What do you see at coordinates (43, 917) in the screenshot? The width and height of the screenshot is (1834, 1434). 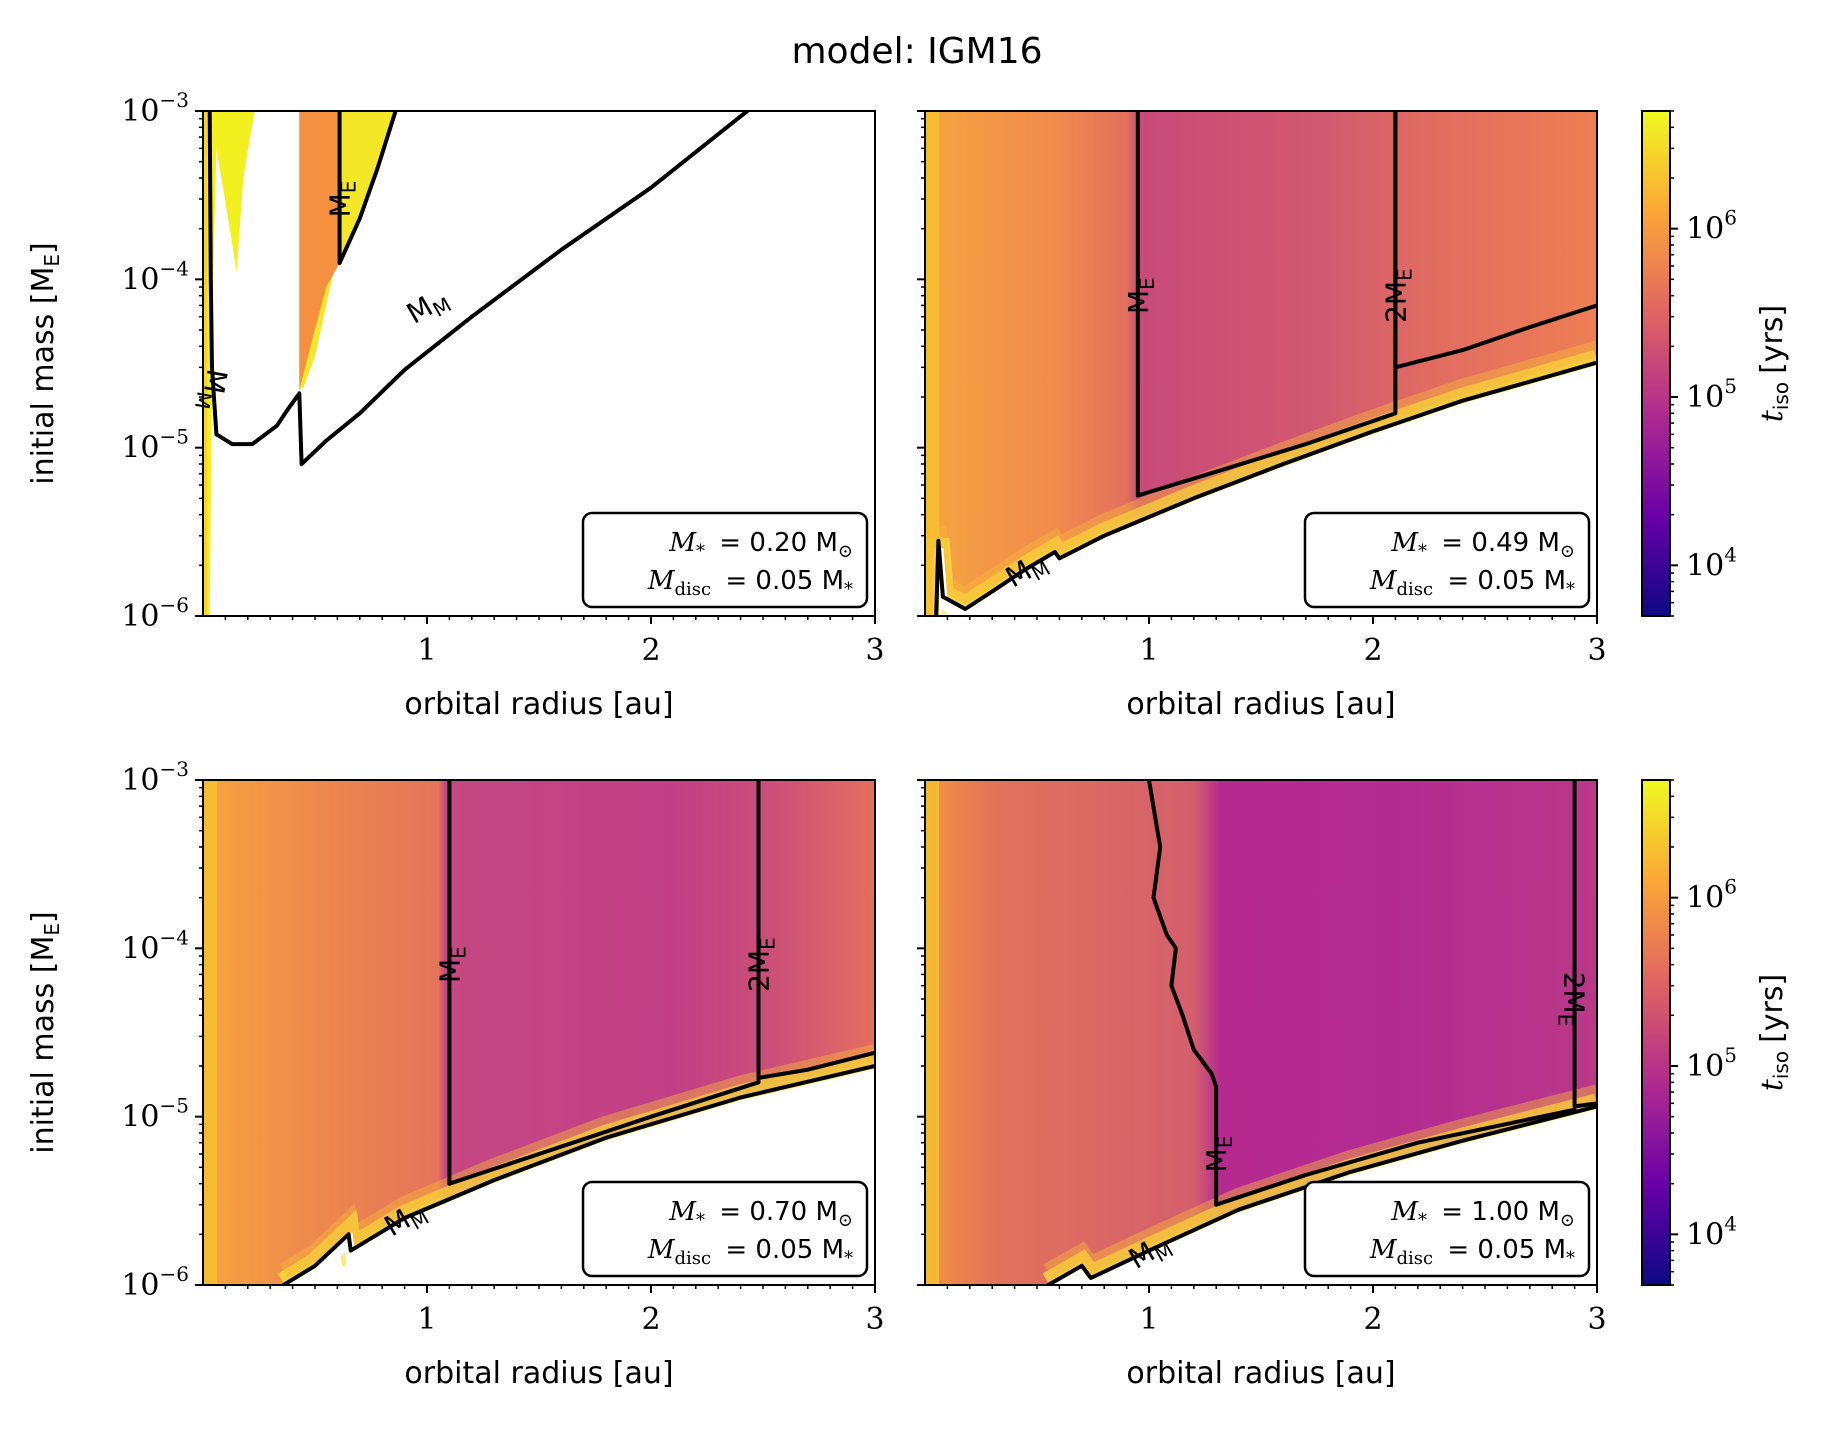 I see `y-axis-label-end: ]` at bounding box center [43, 917].